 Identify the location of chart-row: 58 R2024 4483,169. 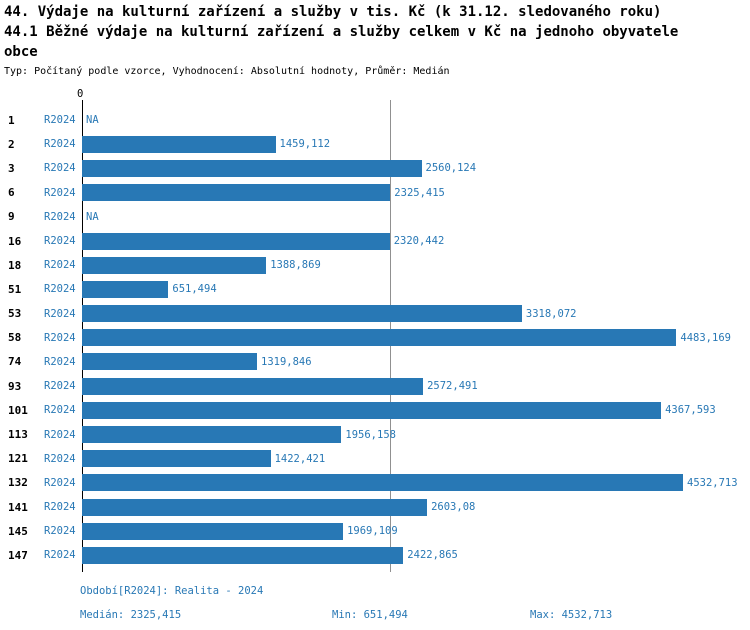
(375, 338).